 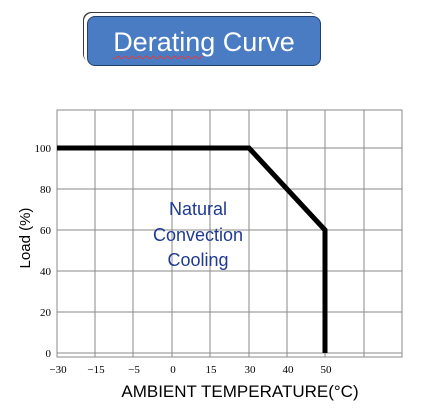 What do you see at coordinates (212, 370) in the screenshot?
I see `x-tick-label: 15` at bounding box center [212, 370].